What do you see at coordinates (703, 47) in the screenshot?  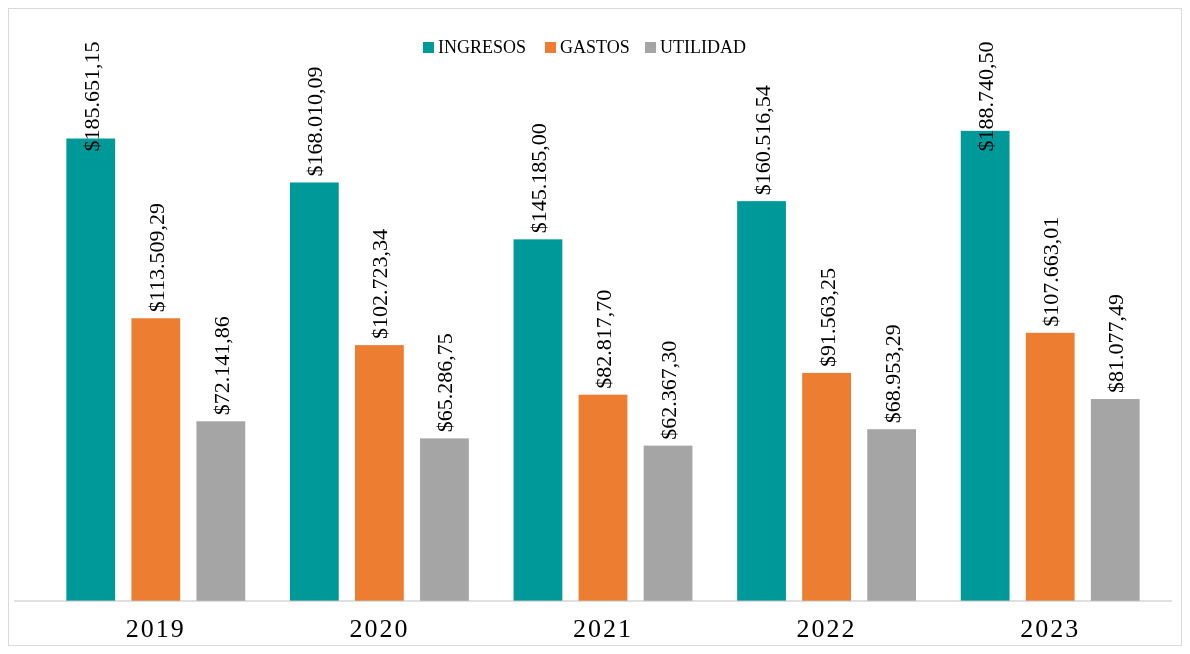 I see `legend-label: UTILIDAD` at bounding box center [703, 47].